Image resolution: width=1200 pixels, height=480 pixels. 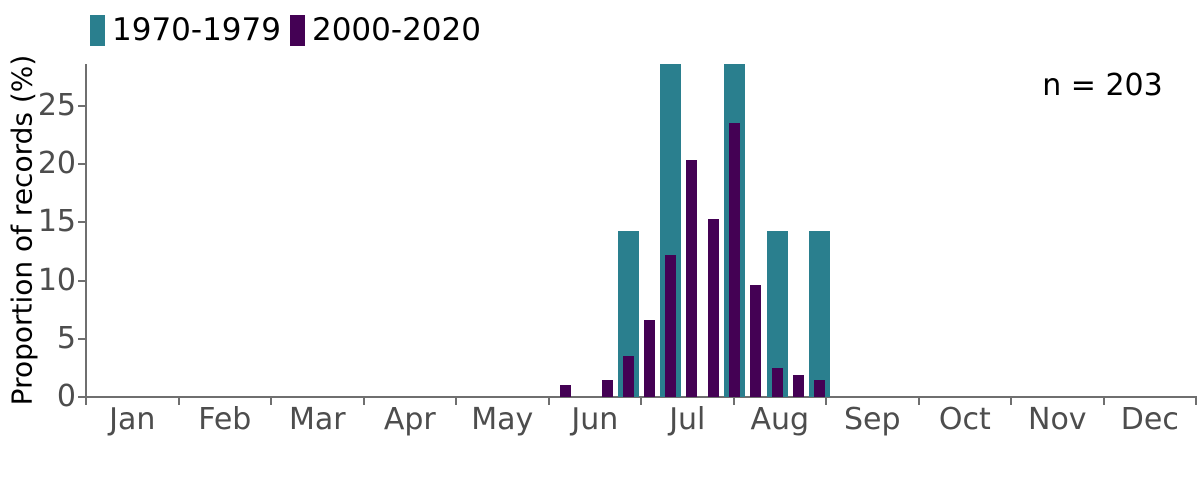 I want to click on x-tick-label-feb: Feb, so click(x=225, y=419).